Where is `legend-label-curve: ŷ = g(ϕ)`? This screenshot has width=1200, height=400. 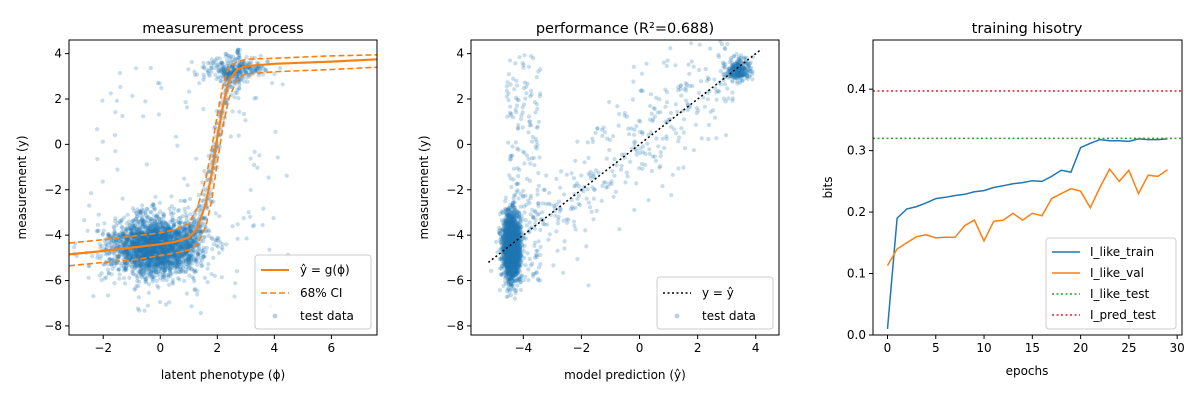 legend-label-curve: ŷ = g(ϕ) is located at coordinates (325, 270).